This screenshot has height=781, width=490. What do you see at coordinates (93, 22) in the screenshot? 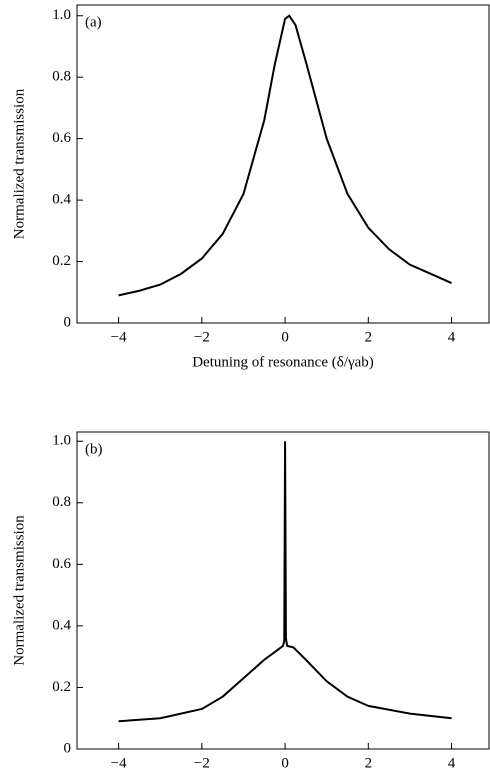
I see `panel-label: (a)` at bounding box center [93, 22].